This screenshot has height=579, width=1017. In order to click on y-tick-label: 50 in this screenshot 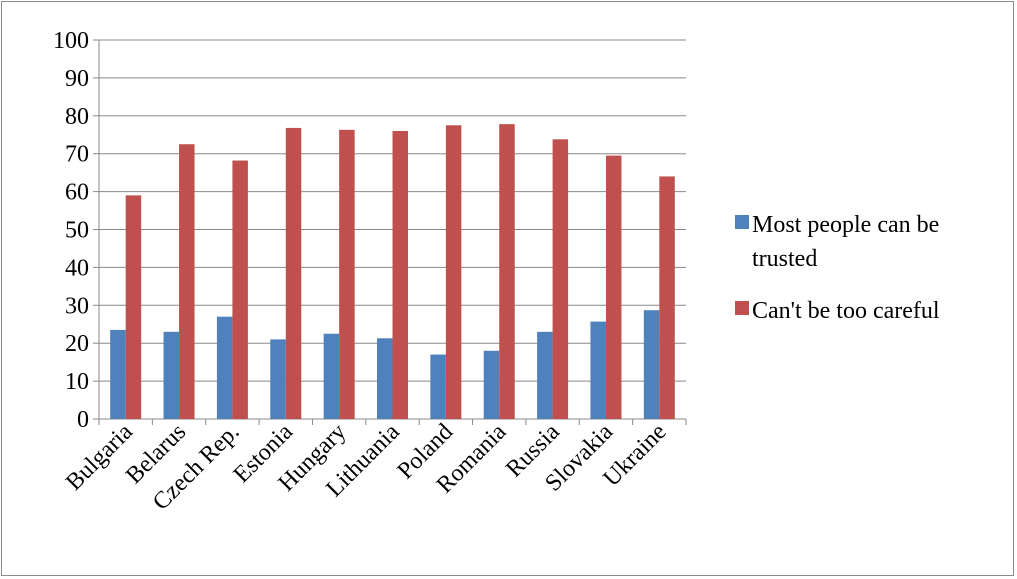, I will do `click(77, 231)`.